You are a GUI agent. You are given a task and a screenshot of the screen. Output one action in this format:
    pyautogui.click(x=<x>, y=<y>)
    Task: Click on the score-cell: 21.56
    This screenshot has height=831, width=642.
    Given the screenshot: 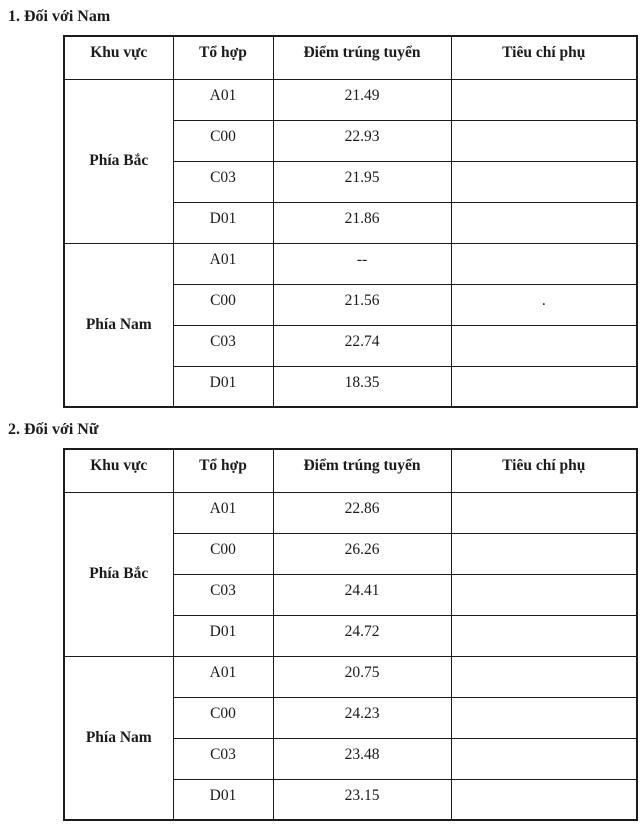 What is the action you would take?
    pyautogui.click(x=362, y=304)
    